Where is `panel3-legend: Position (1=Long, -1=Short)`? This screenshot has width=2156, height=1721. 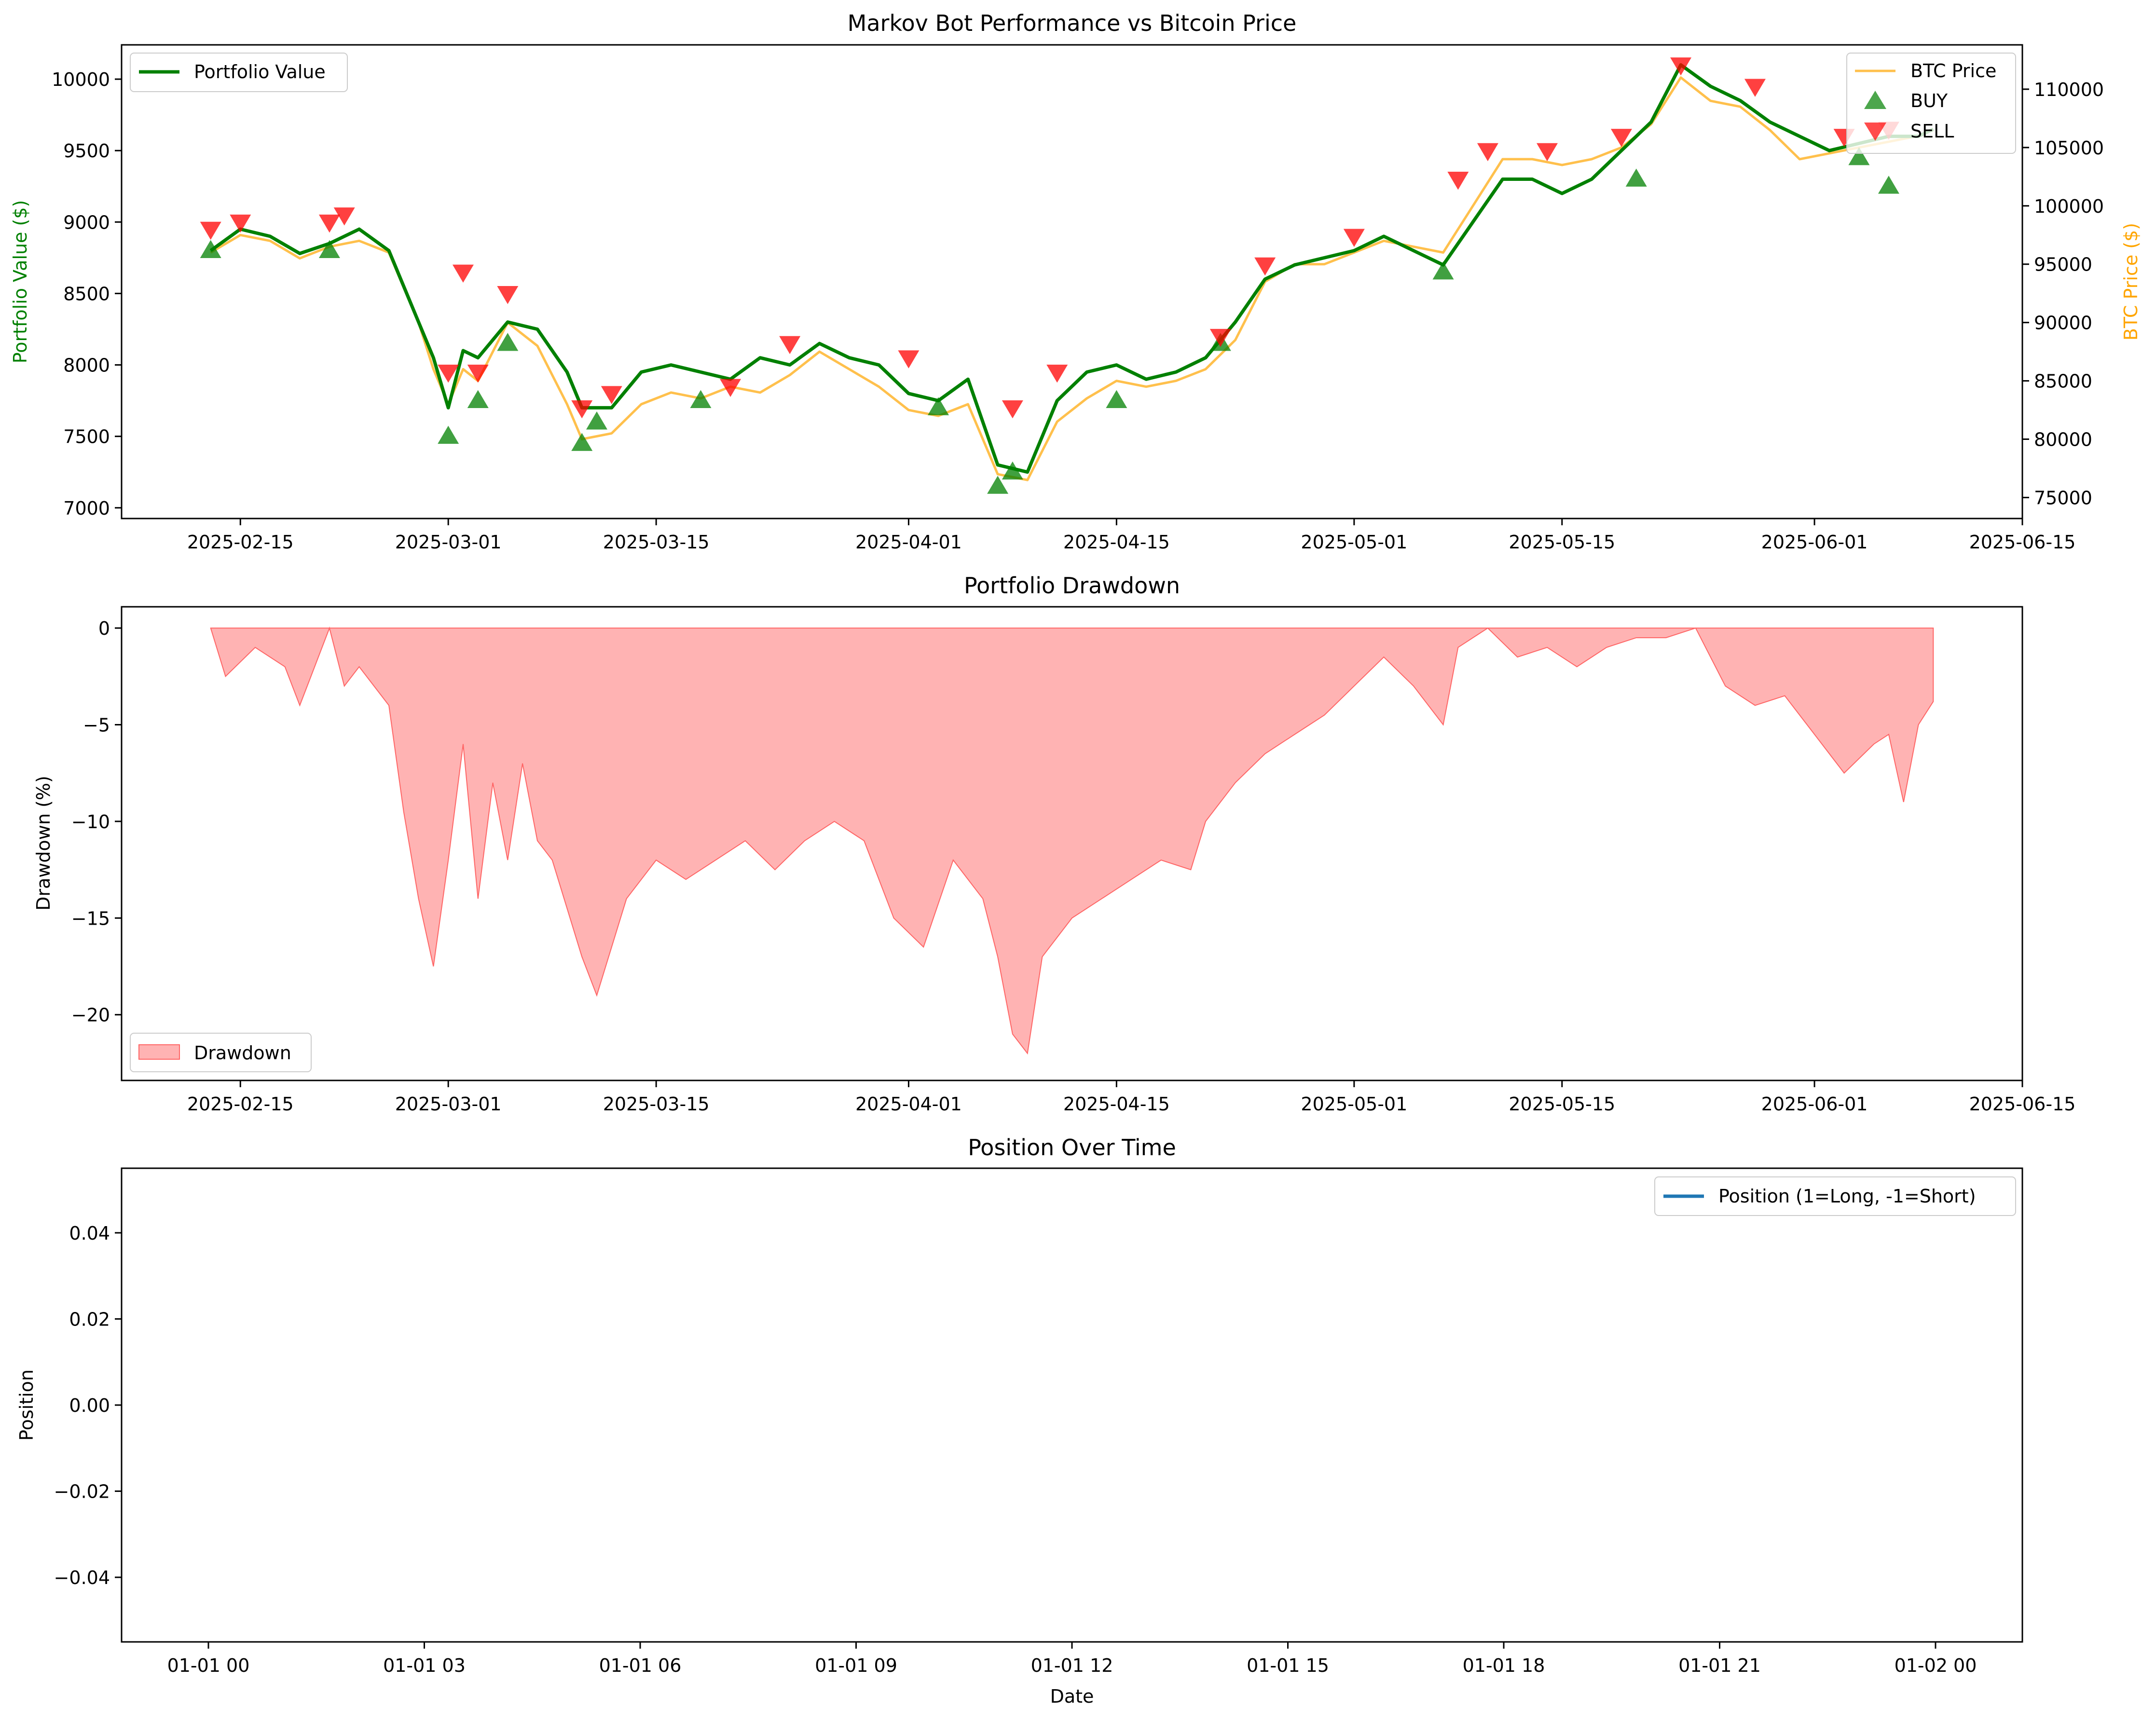
panel3-legend: Position (1=Long, -1=Short) is located at coordinates (1835, 1196).